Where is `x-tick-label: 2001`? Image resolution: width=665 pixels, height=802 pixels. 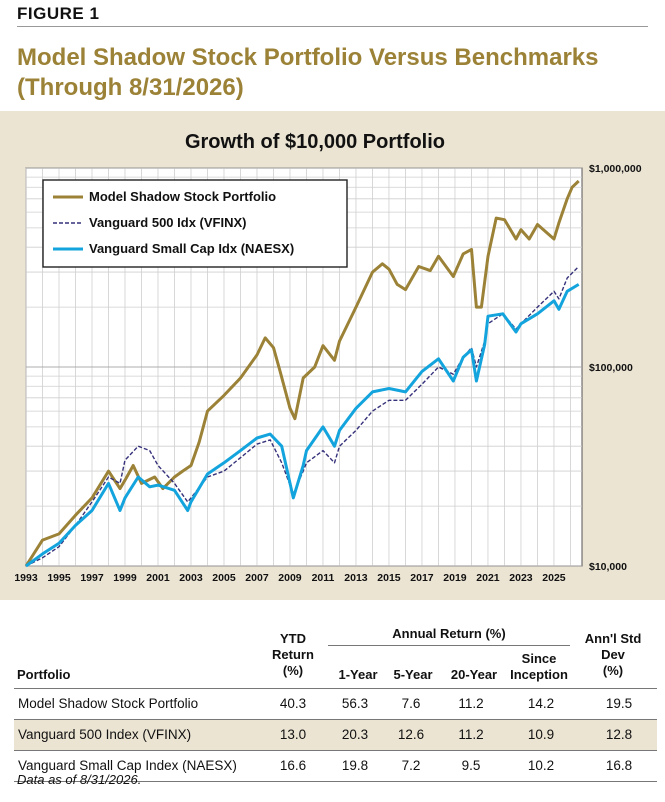 x-tick-label: 2001 is located at coordinates (158, 578).